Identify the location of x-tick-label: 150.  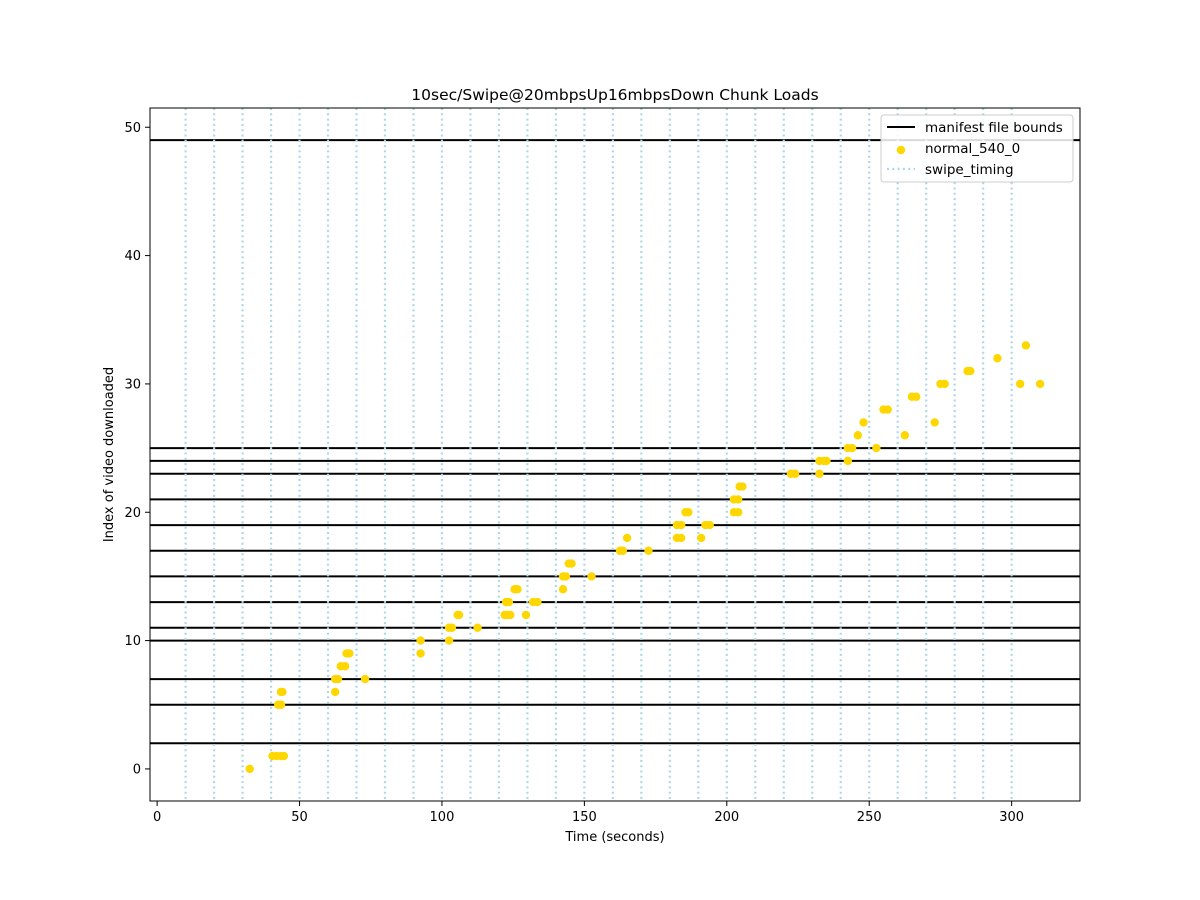
(584, 817).